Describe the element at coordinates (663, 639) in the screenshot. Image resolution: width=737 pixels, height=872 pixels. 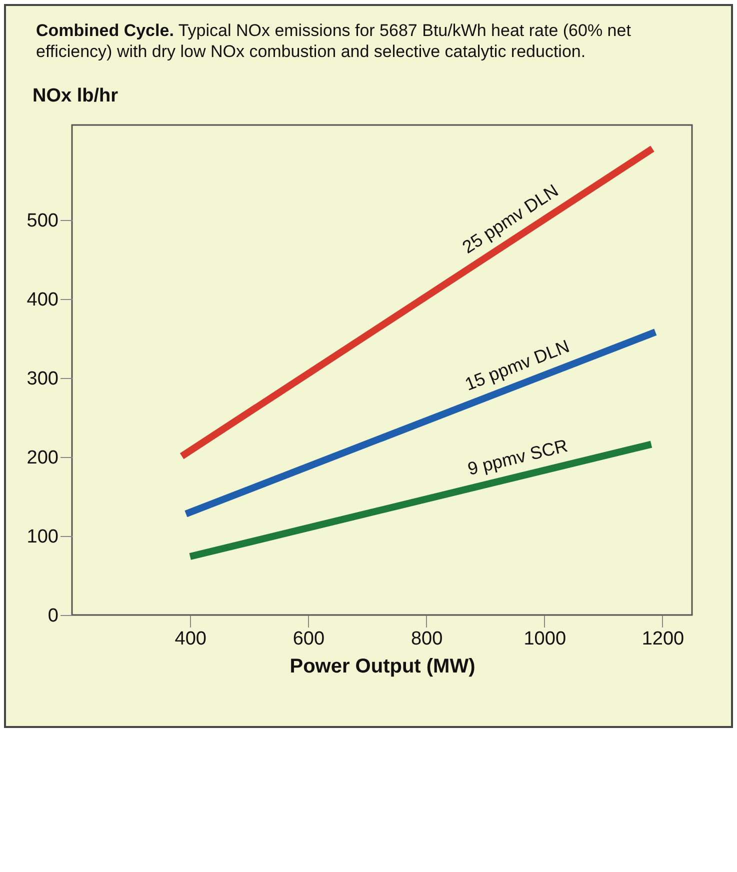
I see `x-tick-label: 1200` at that location.